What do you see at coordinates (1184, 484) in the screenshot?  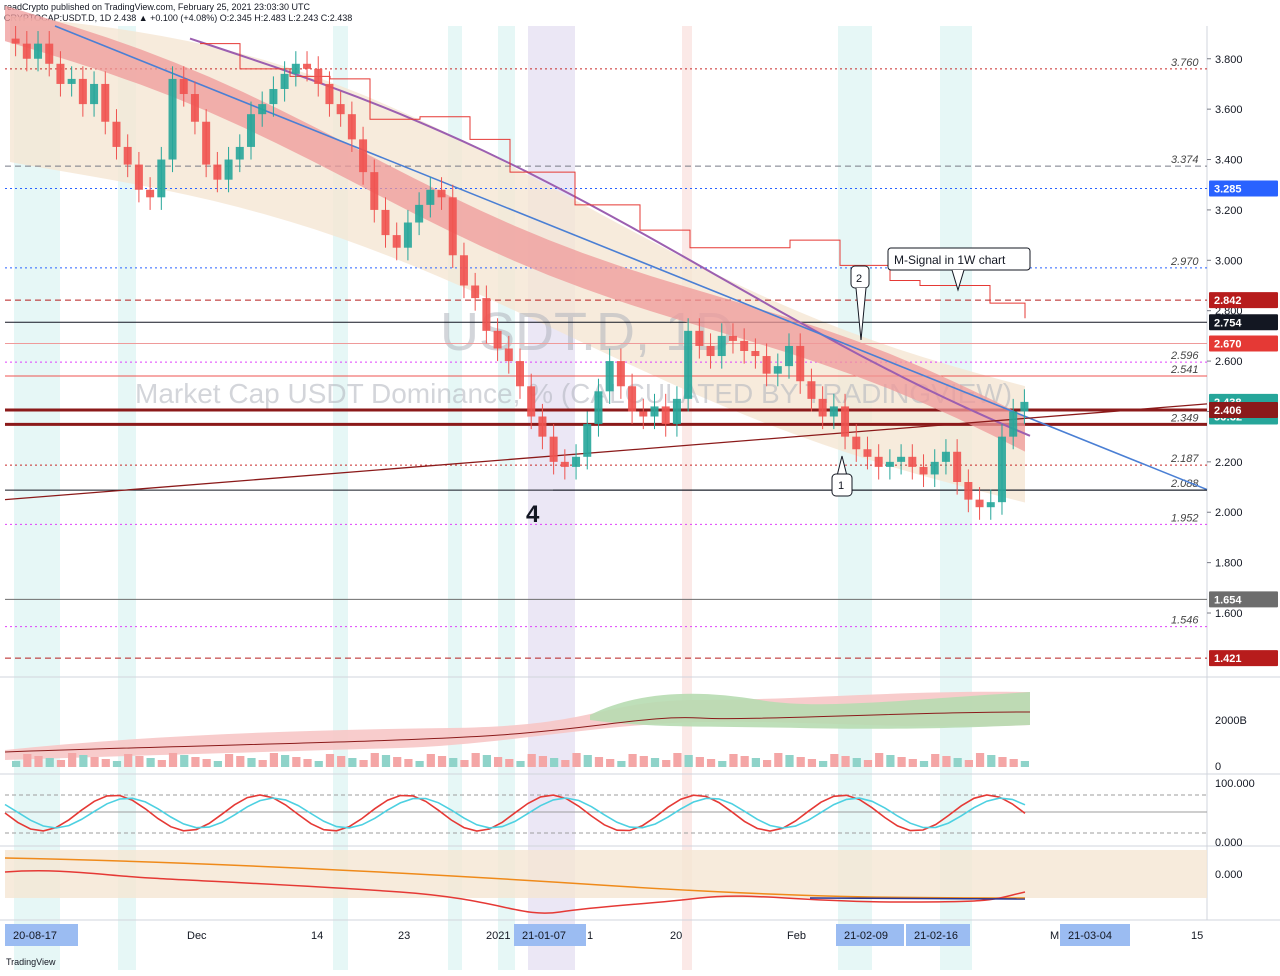 I see `level-label-12: 2.088` at bounding box center [1184, 484].